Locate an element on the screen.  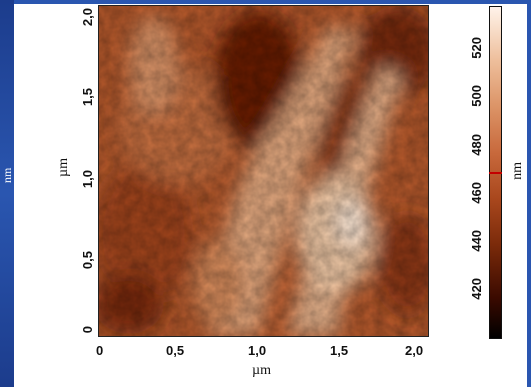
y-tick-label: 0 is located at coordinates (87, 330).